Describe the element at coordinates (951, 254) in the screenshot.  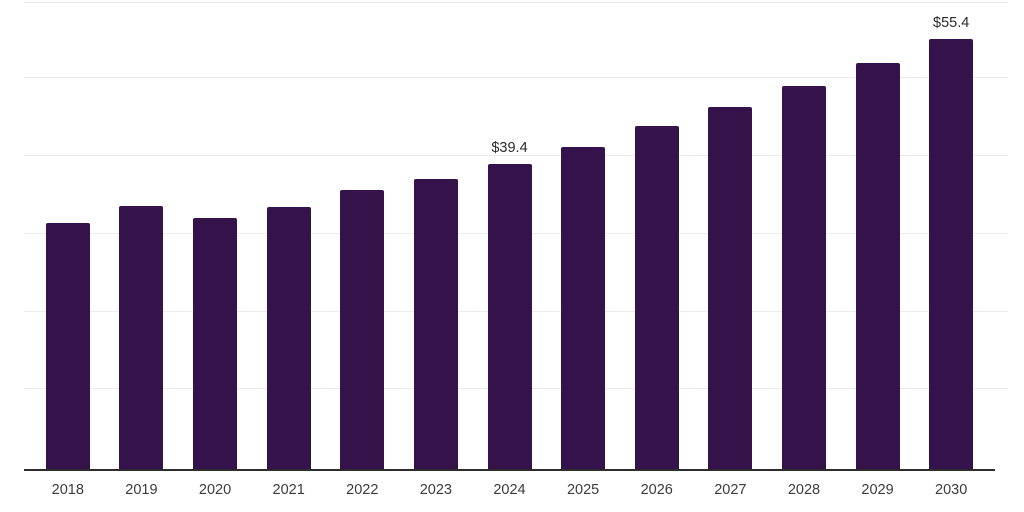
I see `bar-2030` at that location.